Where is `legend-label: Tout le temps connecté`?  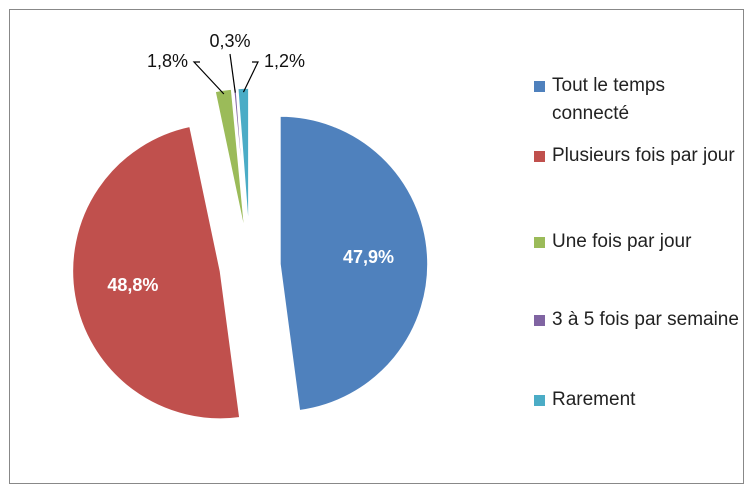 legend-label: Tout le temps connecté is located at coordinates (608, 99).